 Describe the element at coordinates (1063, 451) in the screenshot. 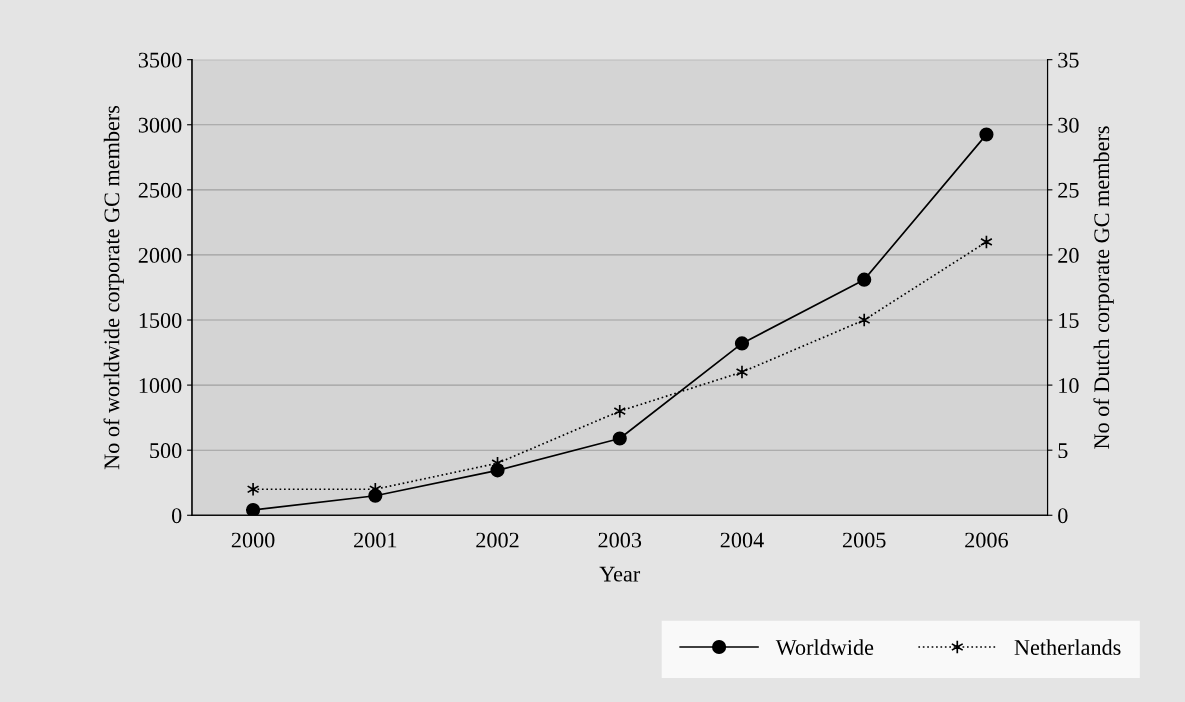

I see `y2-tick-label: 5` at that location.